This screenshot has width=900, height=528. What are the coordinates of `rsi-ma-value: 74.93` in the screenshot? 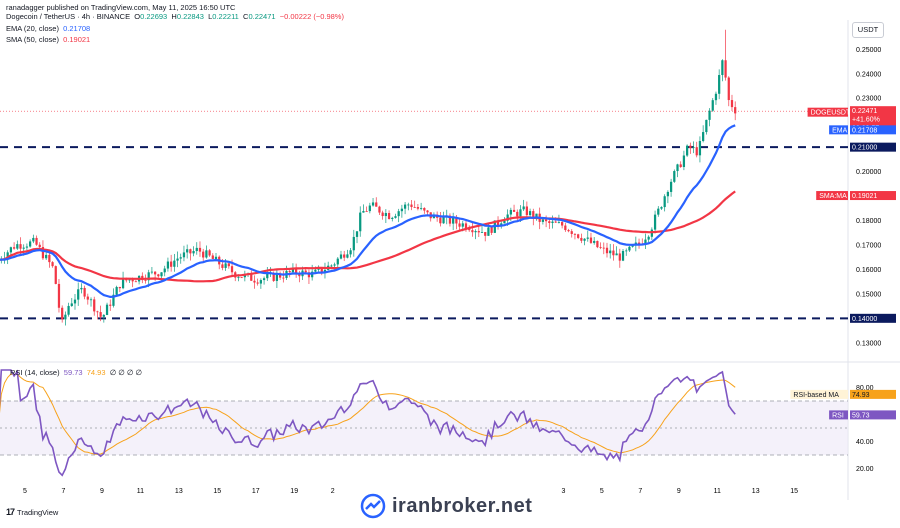 It's located at (96, 372).